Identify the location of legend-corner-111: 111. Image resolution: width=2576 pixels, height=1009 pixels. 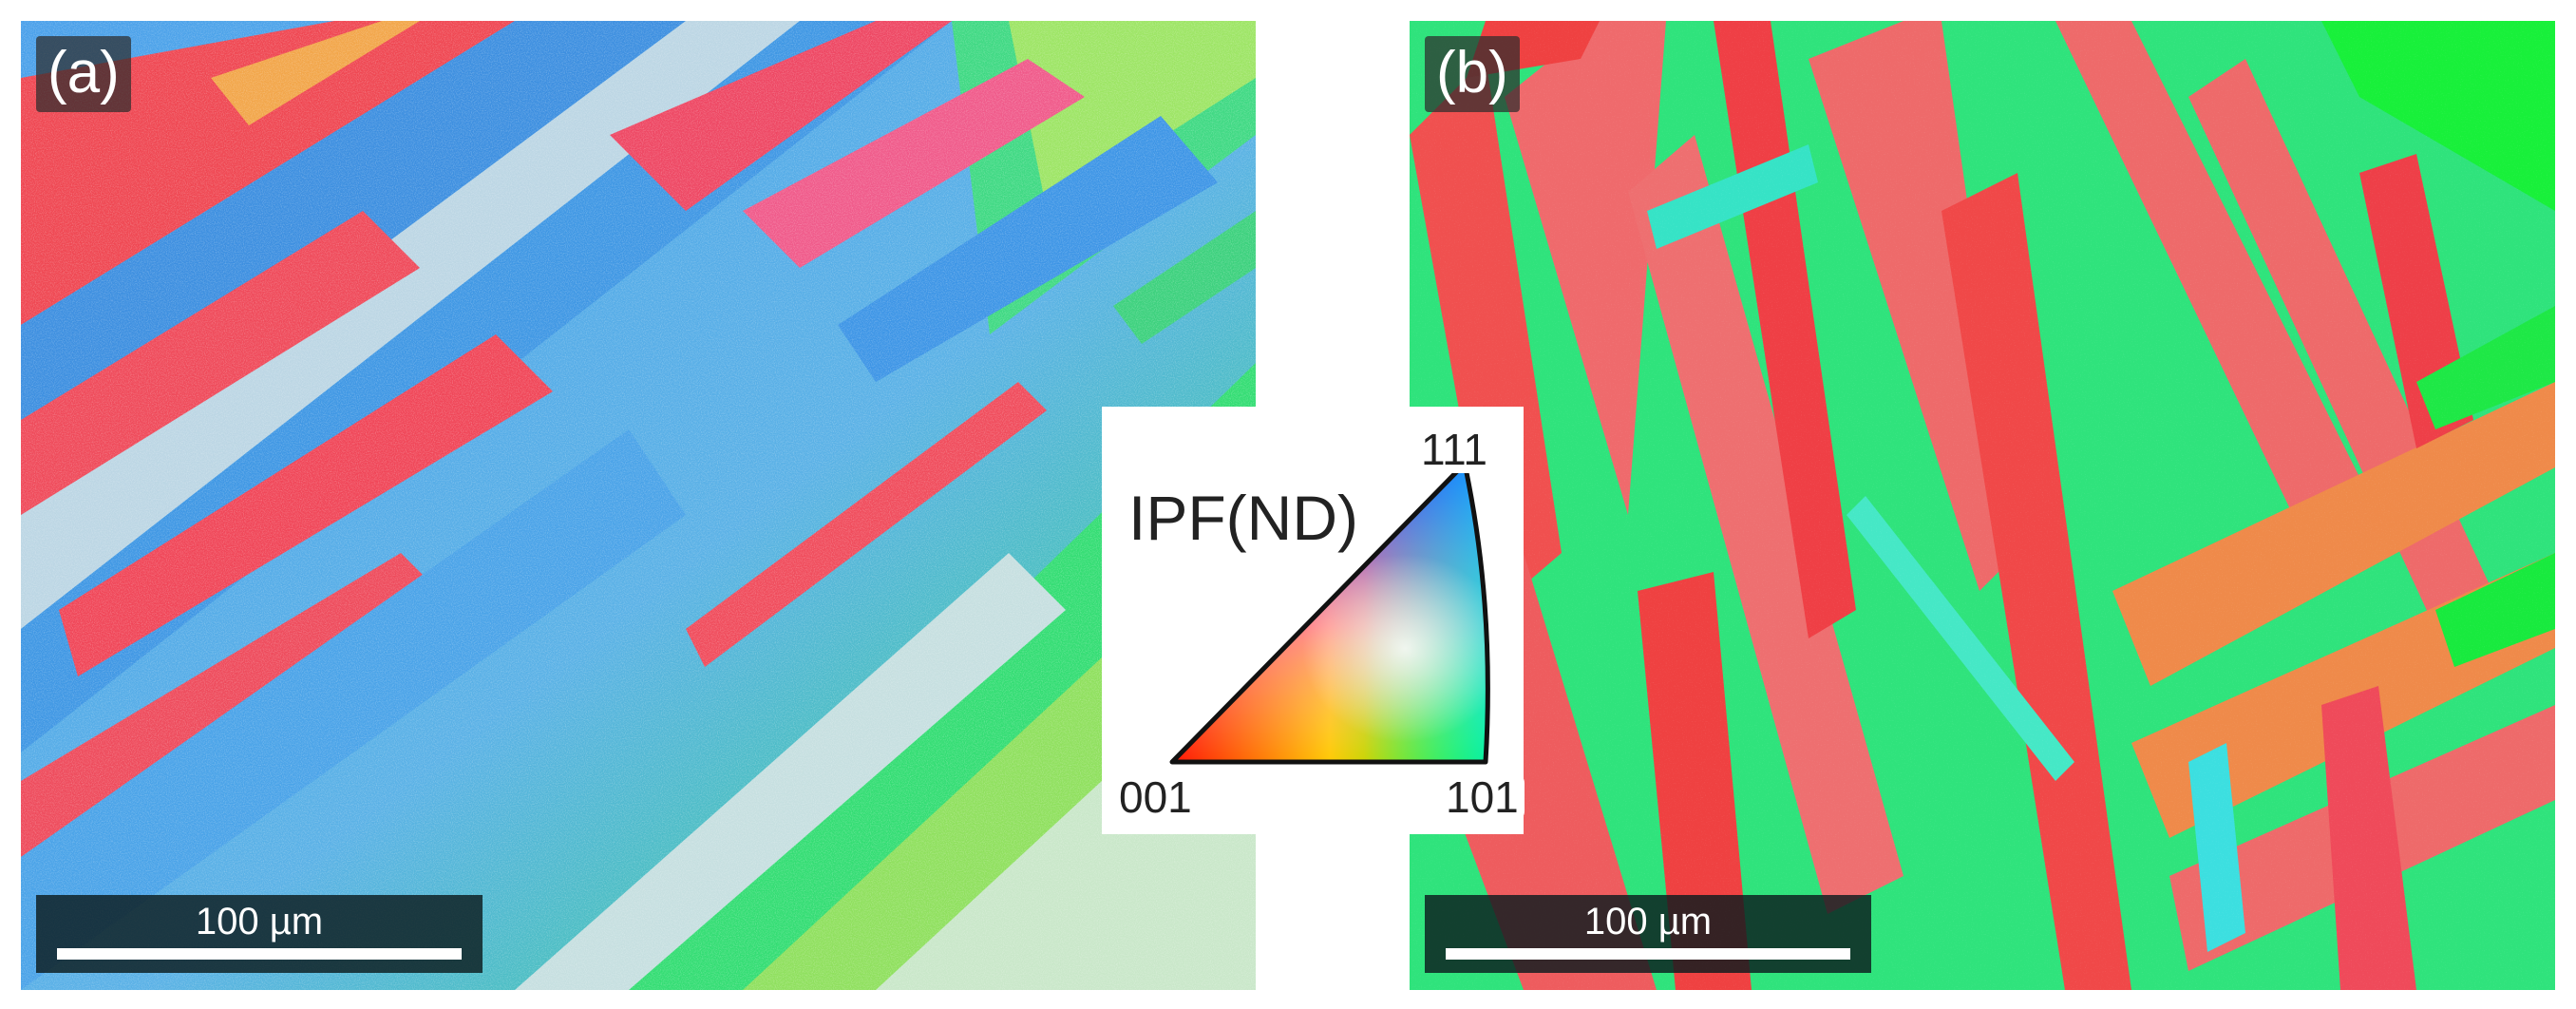
(1454, 450).